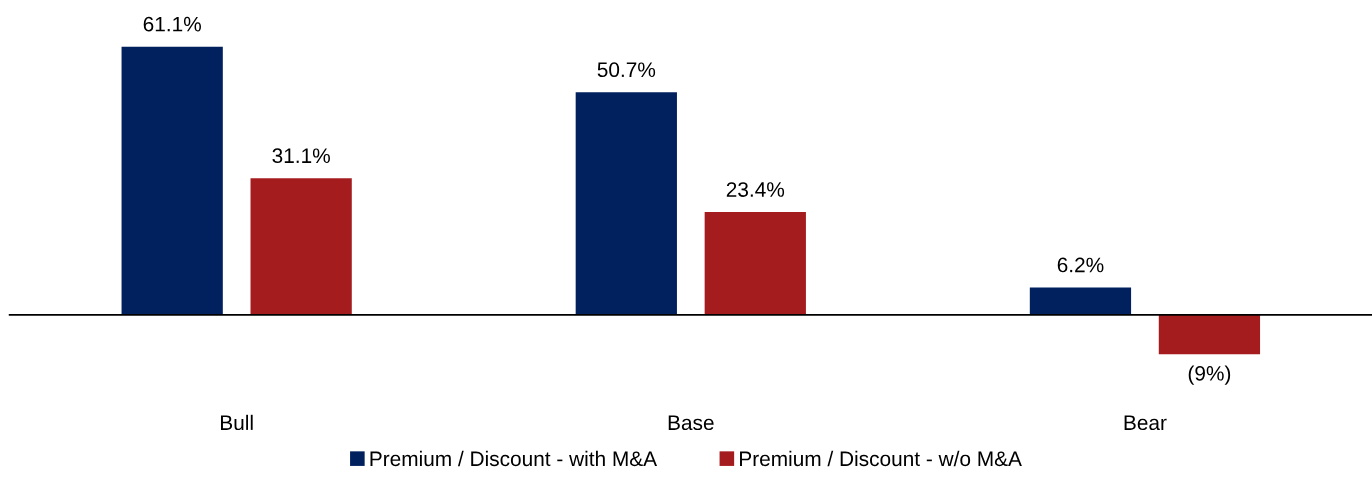 The image size is (1372, 489). Describe the element at coordinates (1145, 423) in the screenshot. I see `x-tick-label: Bear` at that location.